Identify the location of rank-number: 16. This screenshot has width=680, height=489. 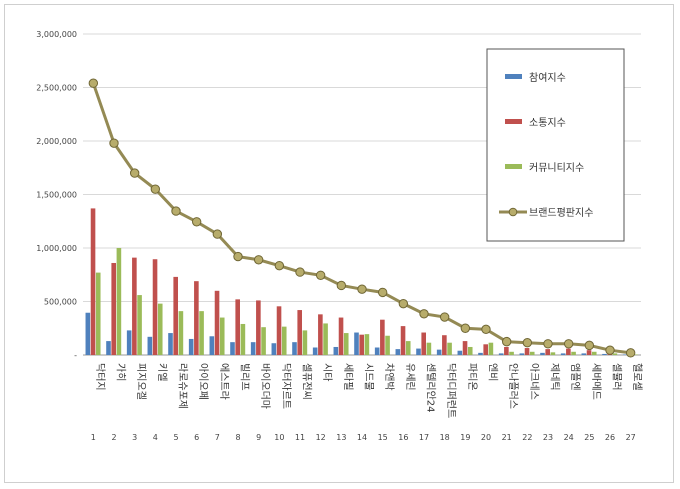
(403, 437).